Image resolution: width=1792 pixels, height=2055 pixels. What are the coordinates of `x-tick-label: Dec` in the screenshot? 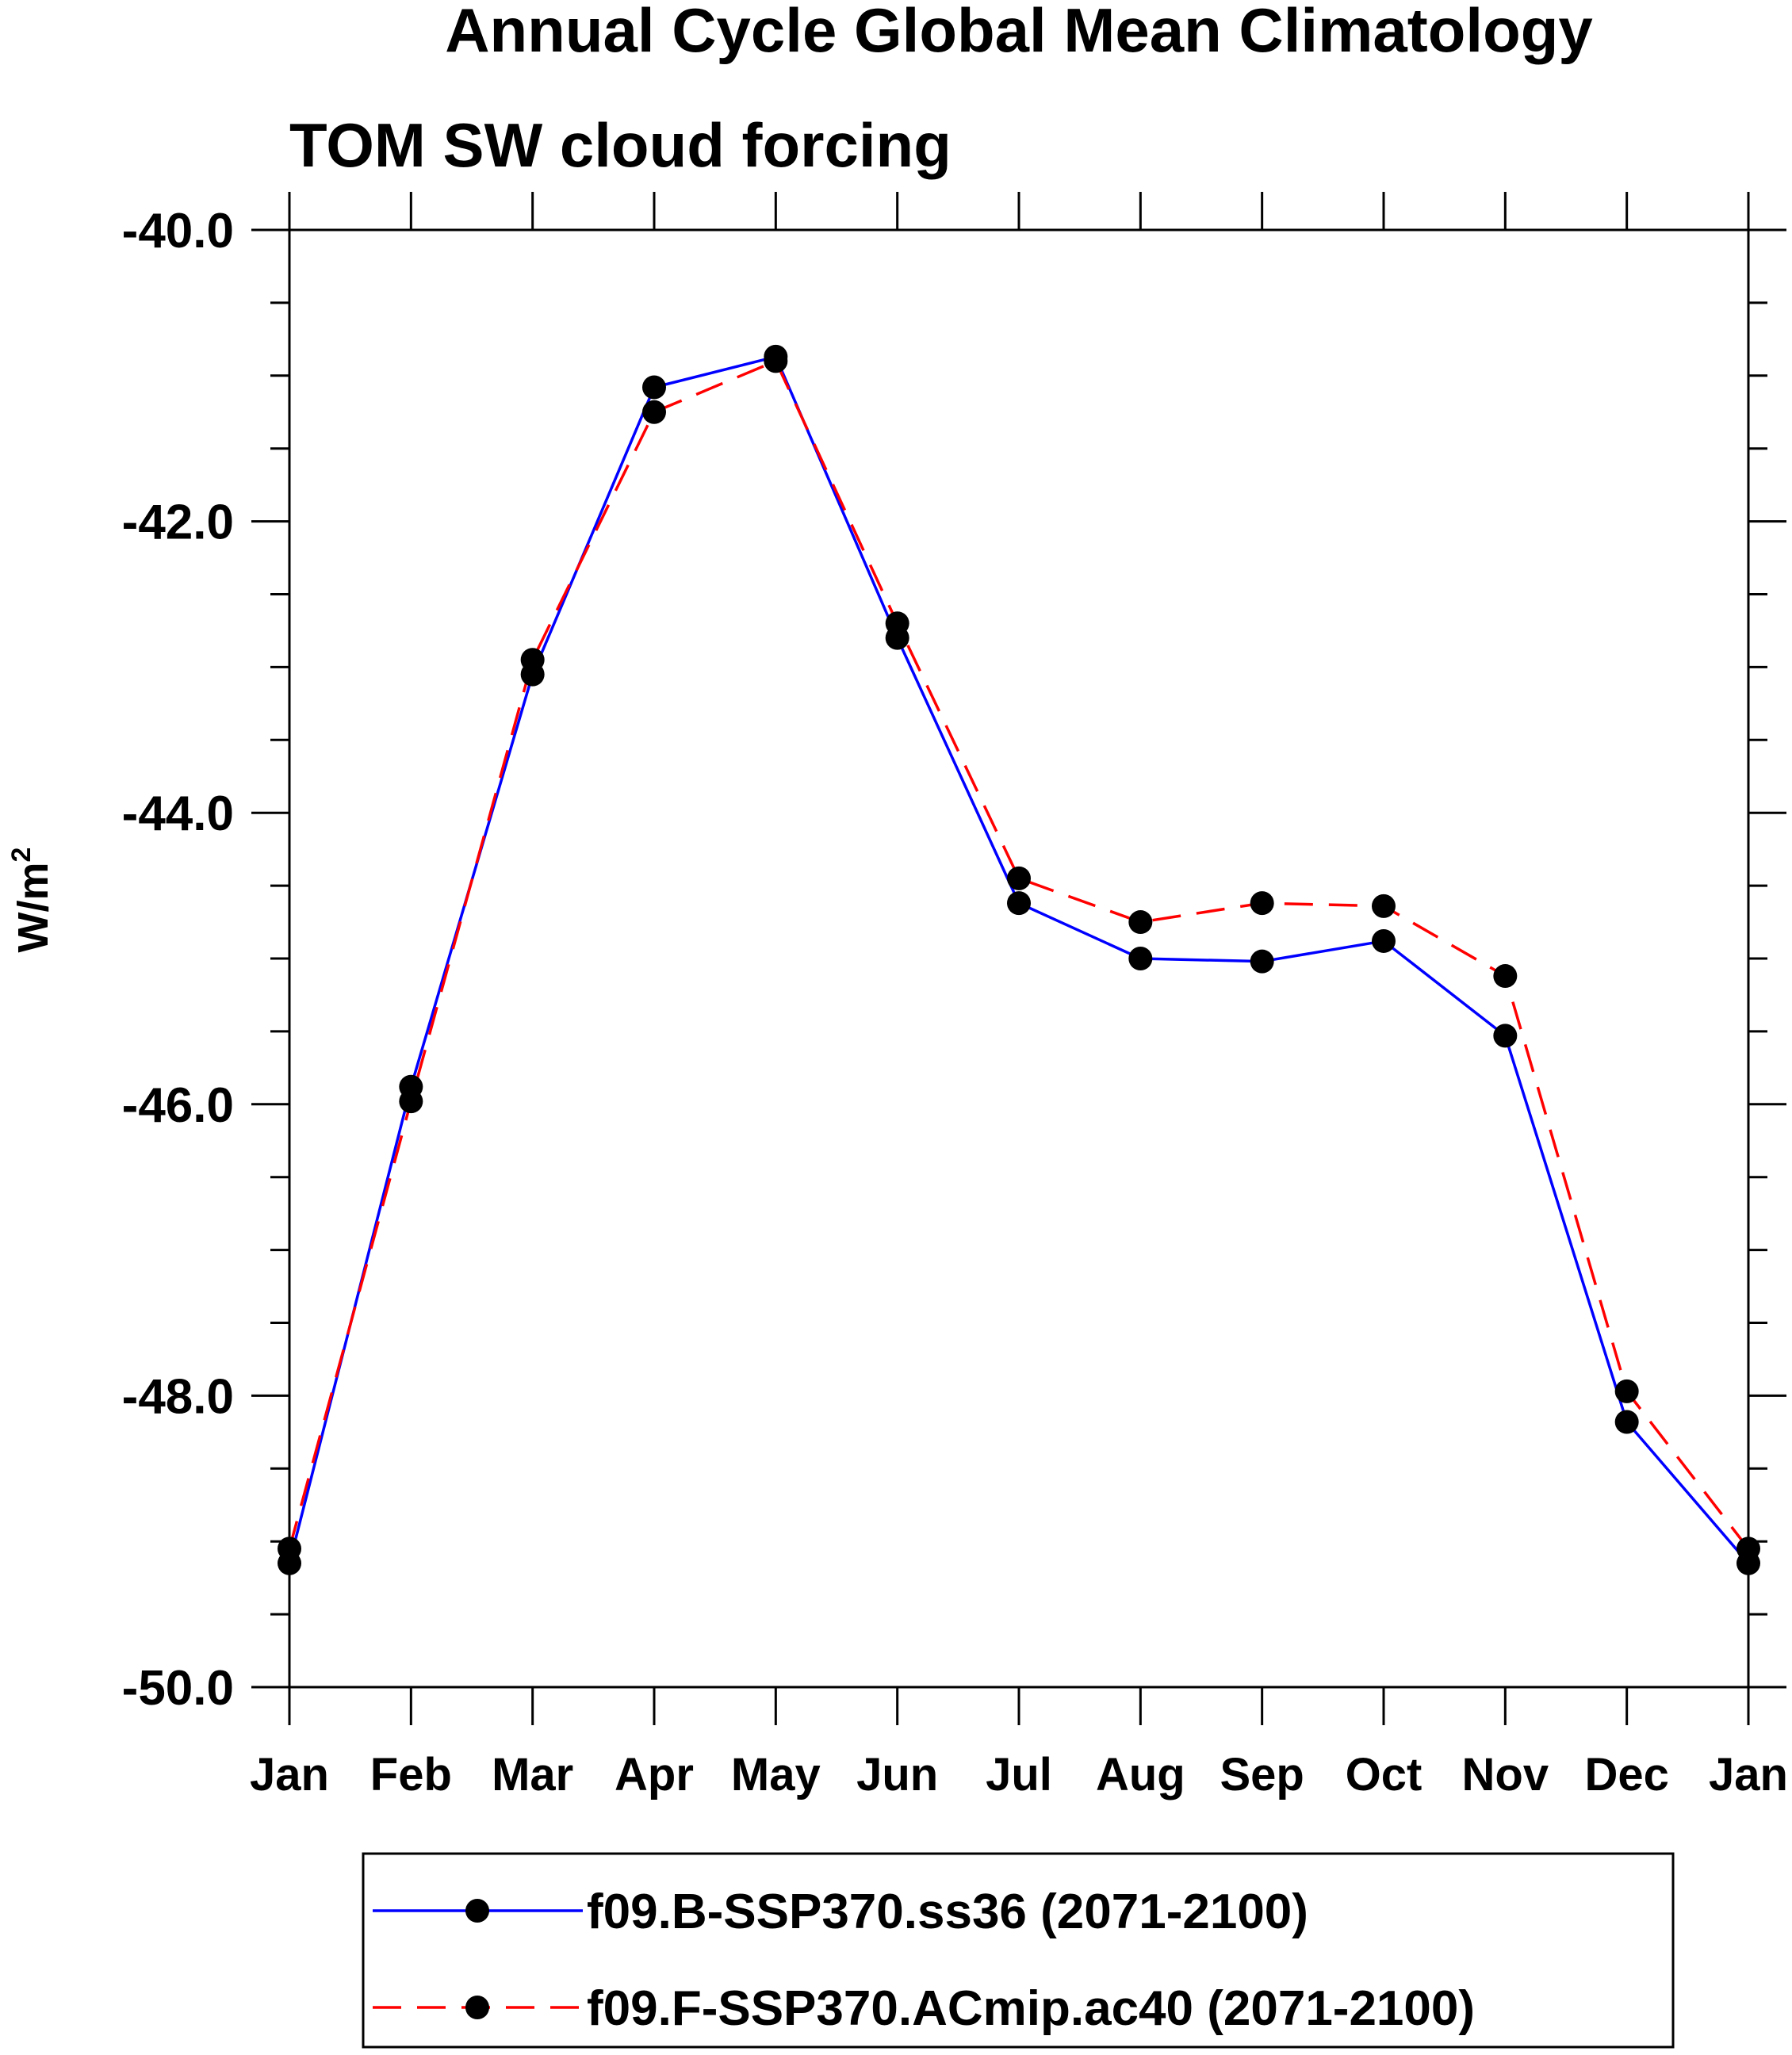 It's located at (1626, 1775).